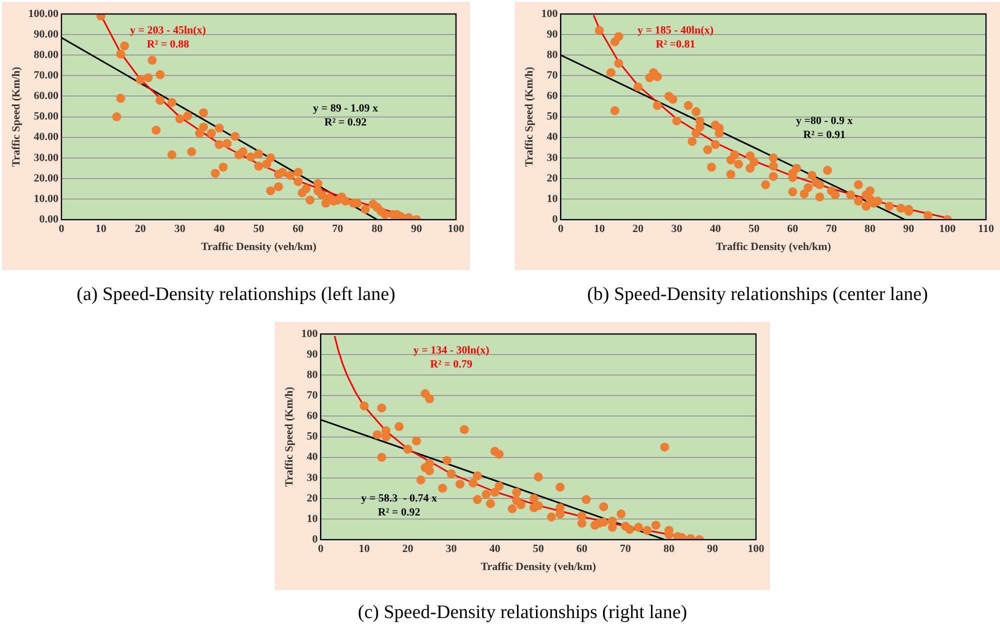 Image resolution: width=1000 pixels, height=639 pixels. Describe the element at coordinates (46, 96) in the screenshot. I see `y-tick-label: 60.00` at that location.